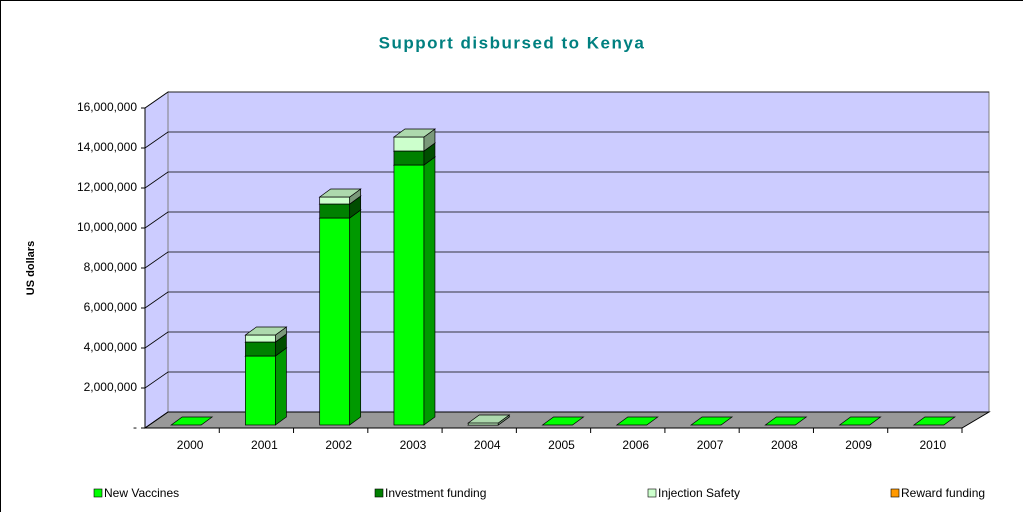 The width and height of the screenshot is (1023, 512). What do you see at coordinates (111, 267) in the screenshot?
I see `y-tick-label: 8,000,000` at bounding box center [111, 267].